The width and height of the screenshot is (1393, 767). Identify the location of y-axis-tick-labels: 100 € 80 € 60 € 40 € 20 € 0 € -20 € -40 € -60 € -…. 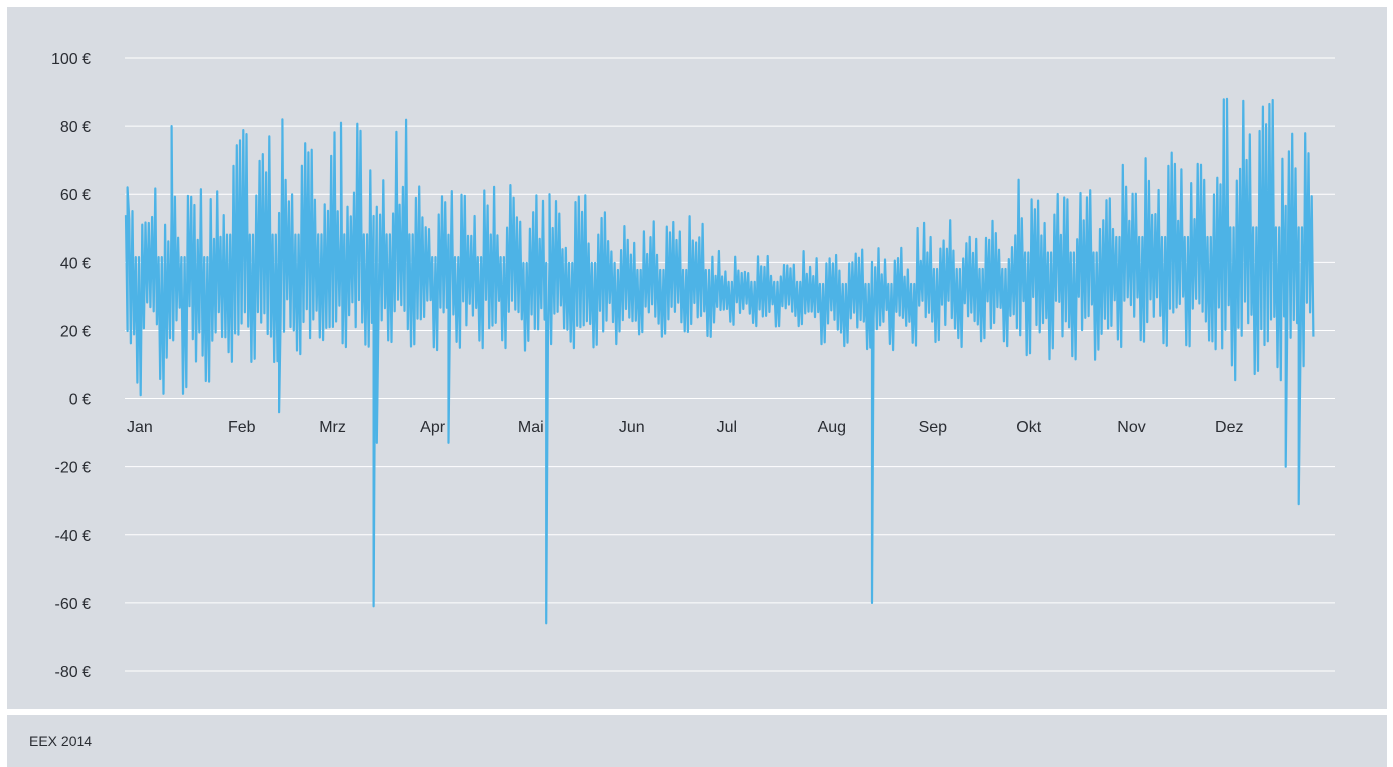
(71, 366).